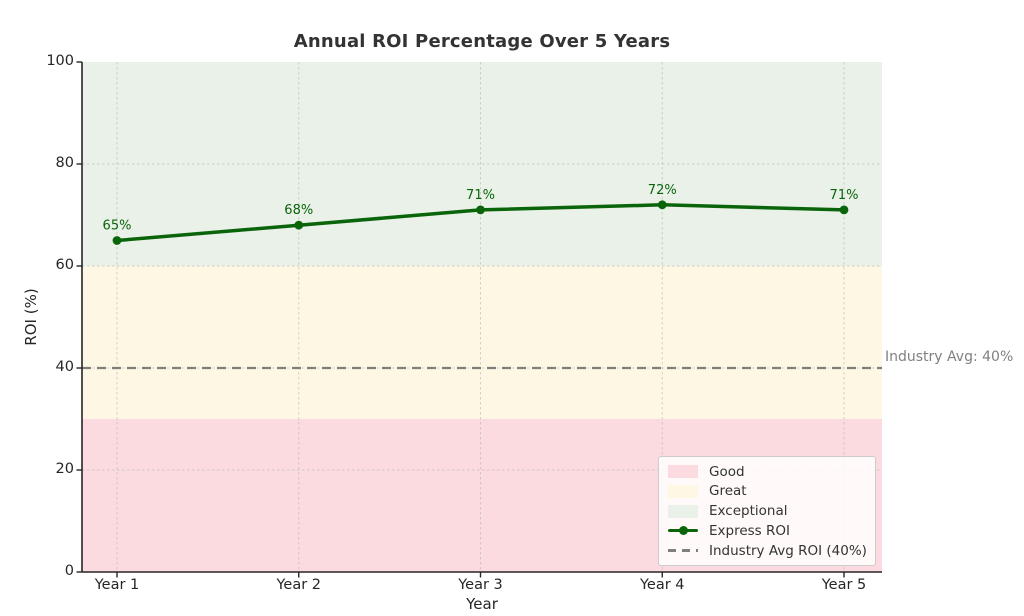 The image size is (1024, 616). I want to click on legend-item-good: Good, so click(767, 471).